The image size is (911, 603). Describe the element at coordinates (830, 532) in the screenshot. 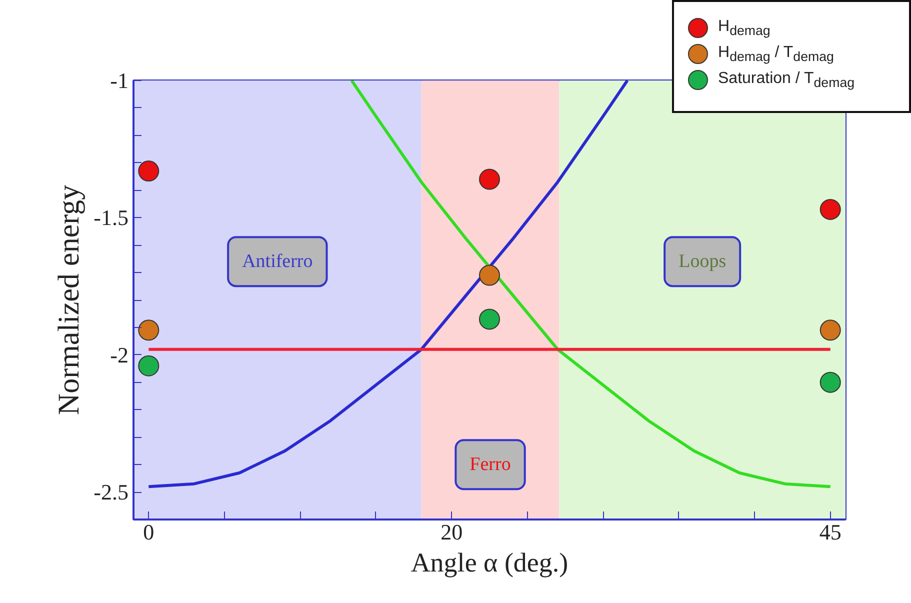

I see `x-tick-label: 45` at that location.